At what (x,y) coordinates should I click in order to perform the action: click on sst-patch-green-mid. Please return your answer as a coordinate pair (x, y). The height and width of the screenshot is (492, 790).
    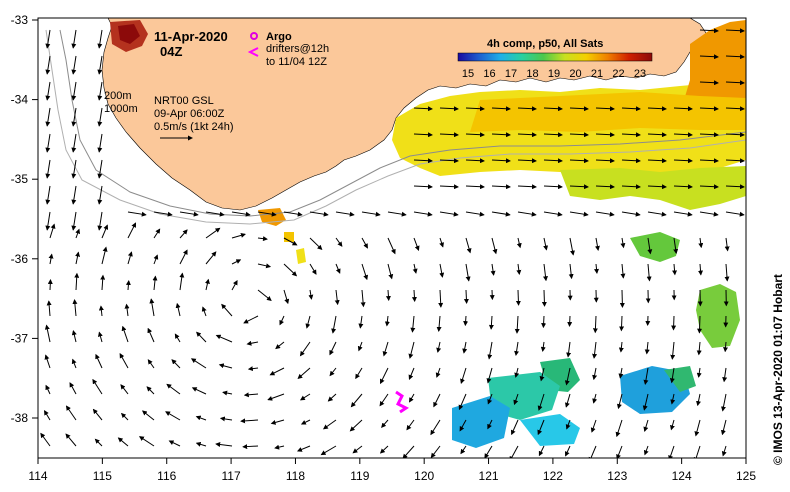
    Looking at the image, I should click on (655, 247).